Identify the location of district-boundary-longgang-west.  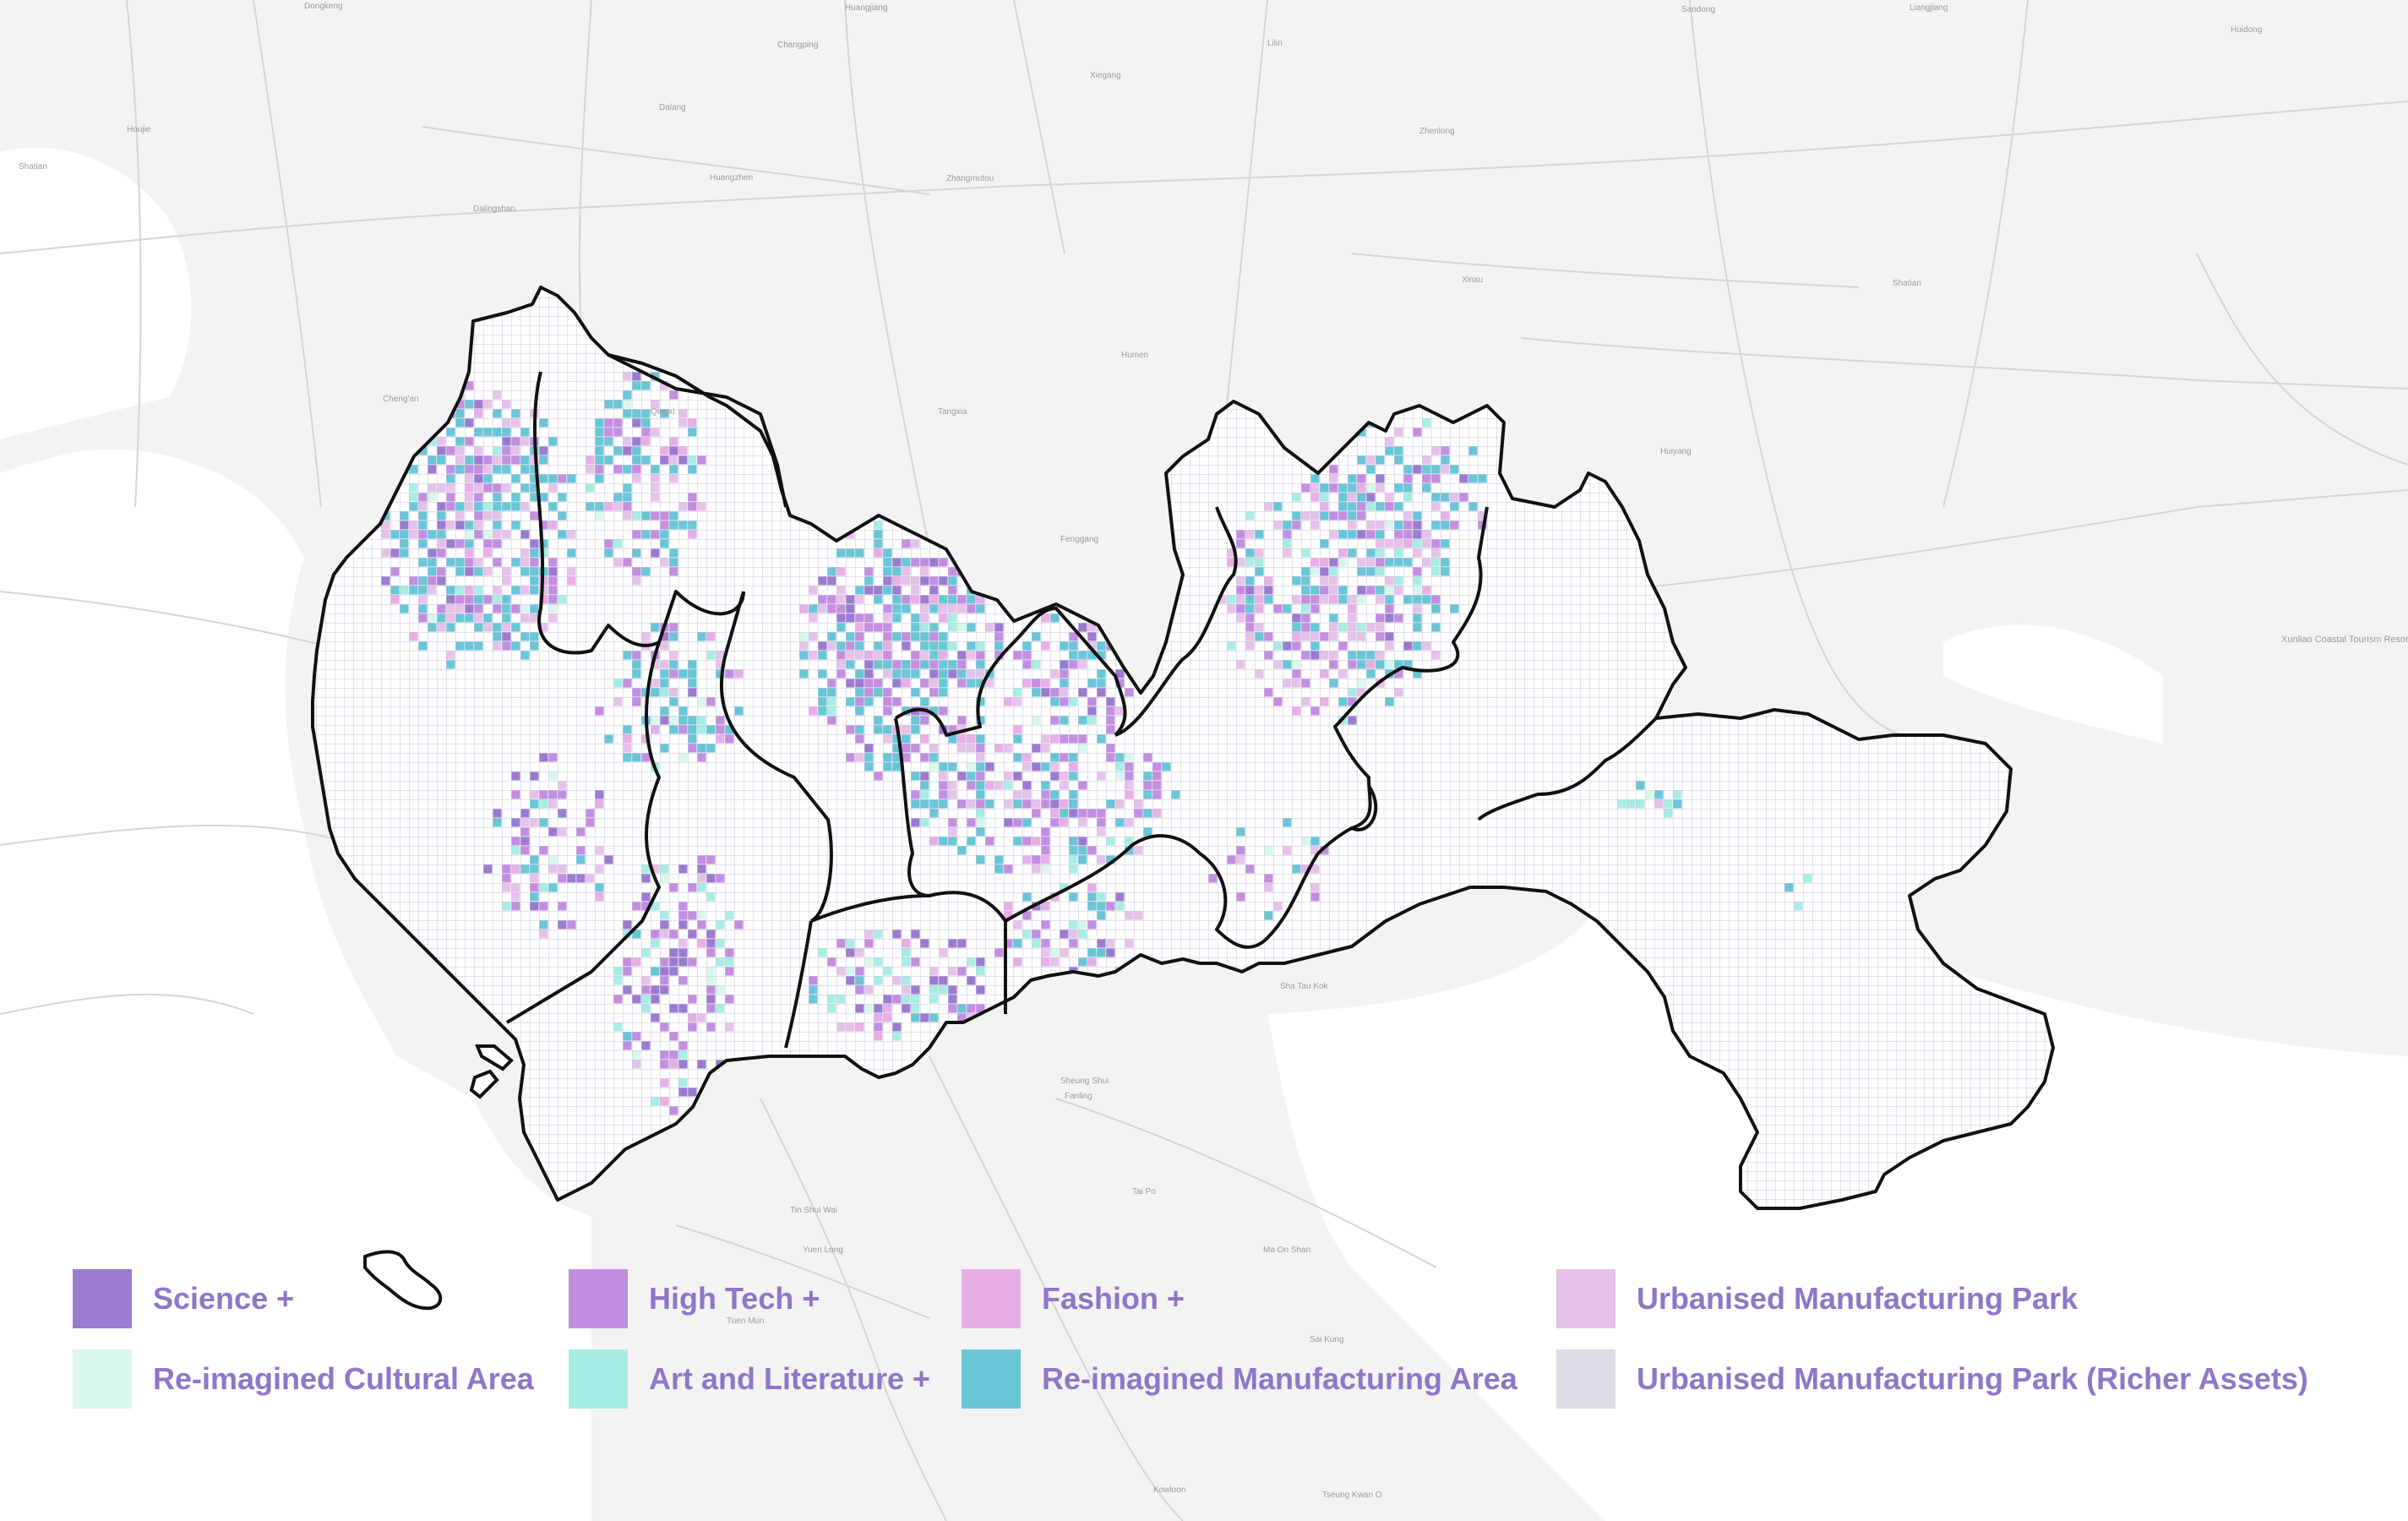
(1010, 672).